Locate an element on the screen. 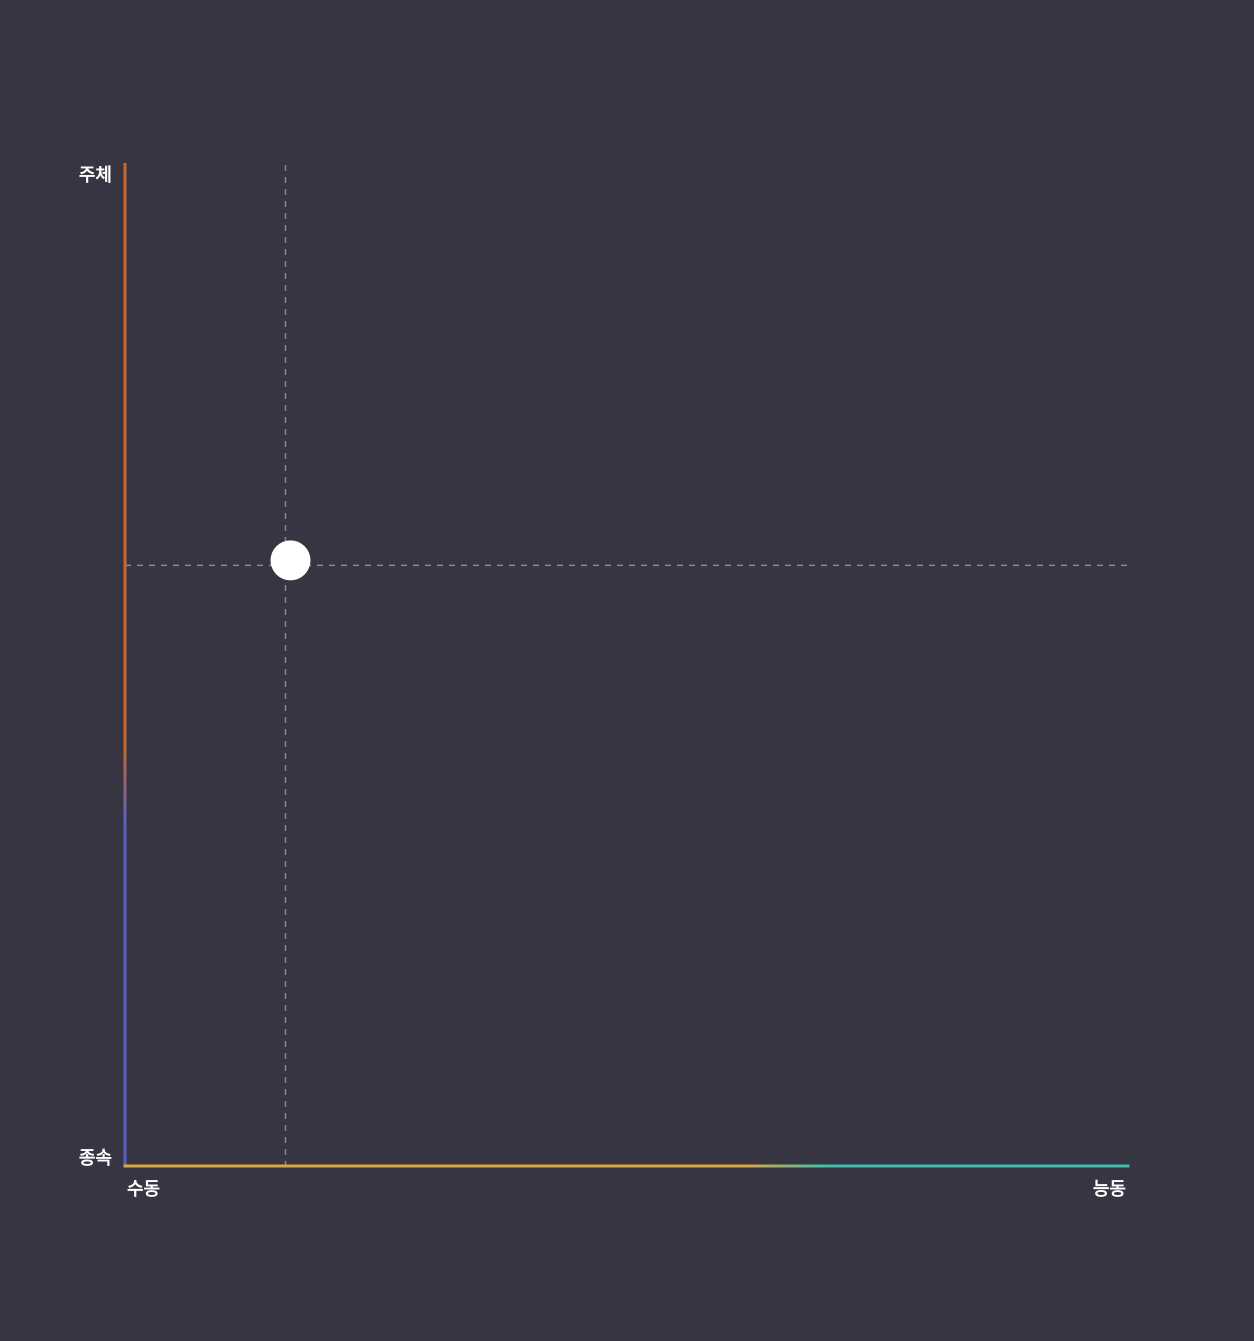  x-axis-line is located at coordinates (626, 1166).